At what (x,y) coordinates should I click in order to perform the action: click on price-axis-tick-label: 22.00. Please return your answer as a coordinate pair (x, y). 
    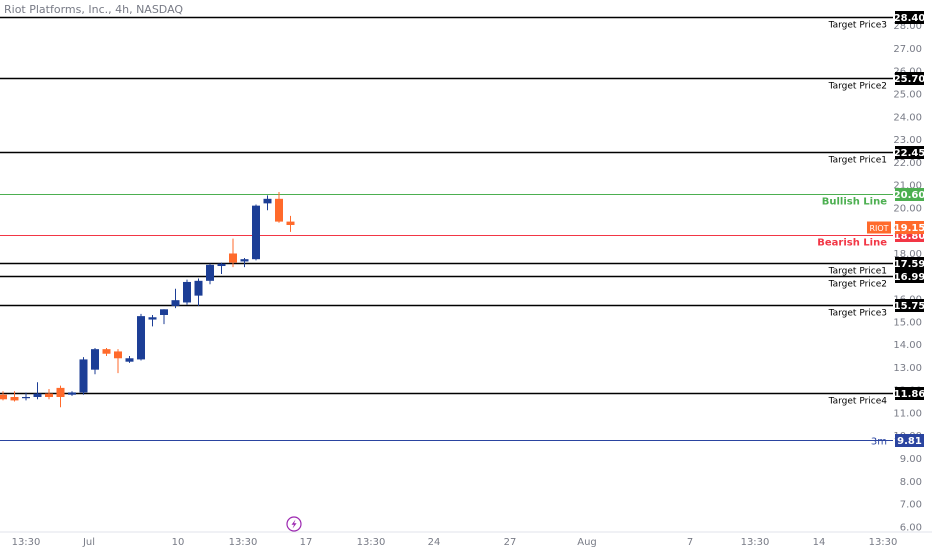
    Looking at the image, I should click on (907, 163).